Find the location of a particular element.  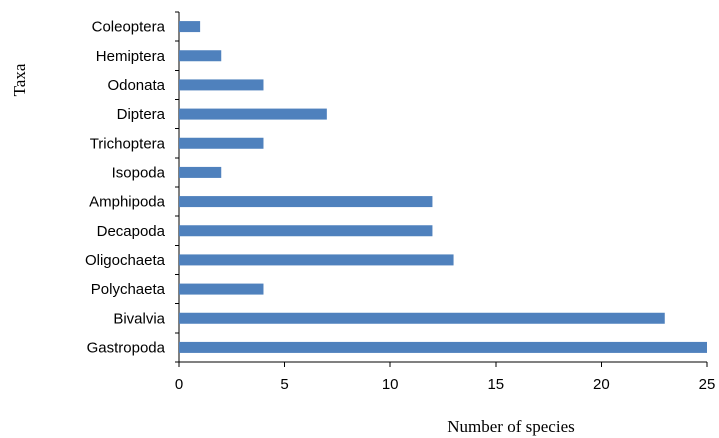

category-label: Isopoda is located at coordinates (139, 172).